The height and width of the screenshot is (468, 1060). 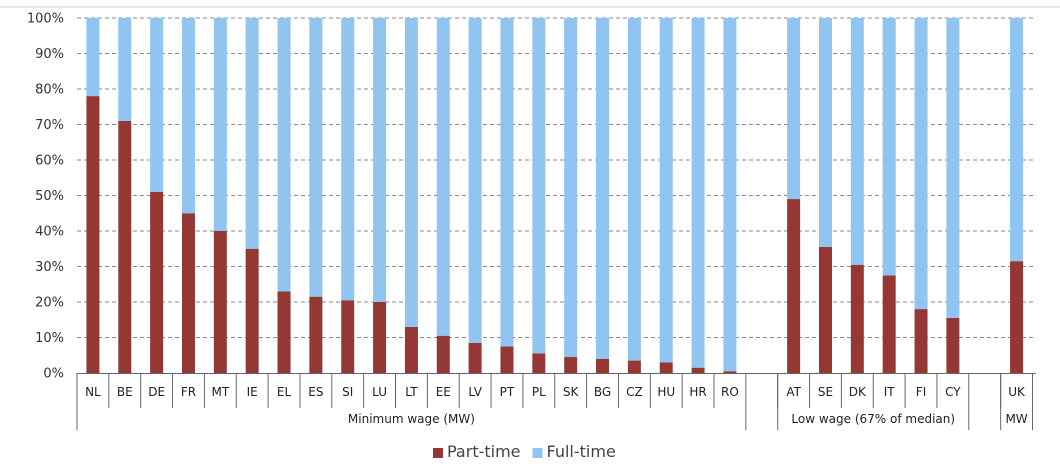 What do you see at coordinates (602, 392) in the screenshot?
I see `category-label: BG` at bounding box center [602, 392].